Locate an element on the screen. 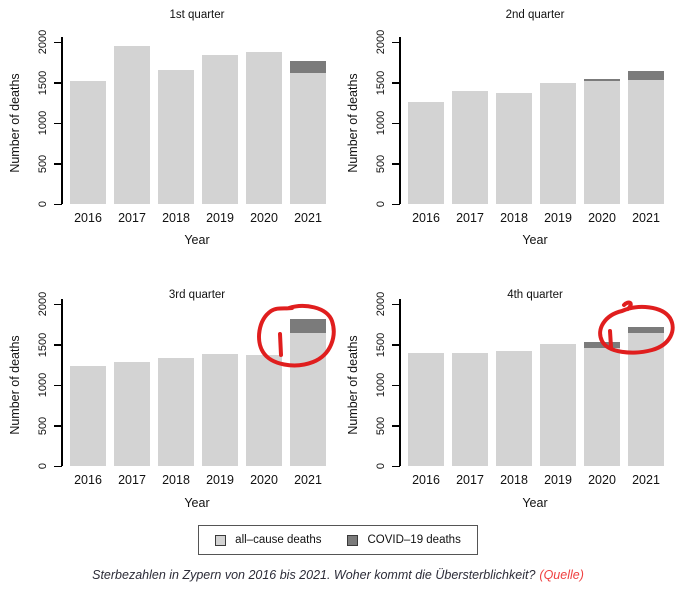 Image resolution: width=676 pixels, height=594 pixels. panel-title: 2nd quarter is located at coordinates (535, 15).